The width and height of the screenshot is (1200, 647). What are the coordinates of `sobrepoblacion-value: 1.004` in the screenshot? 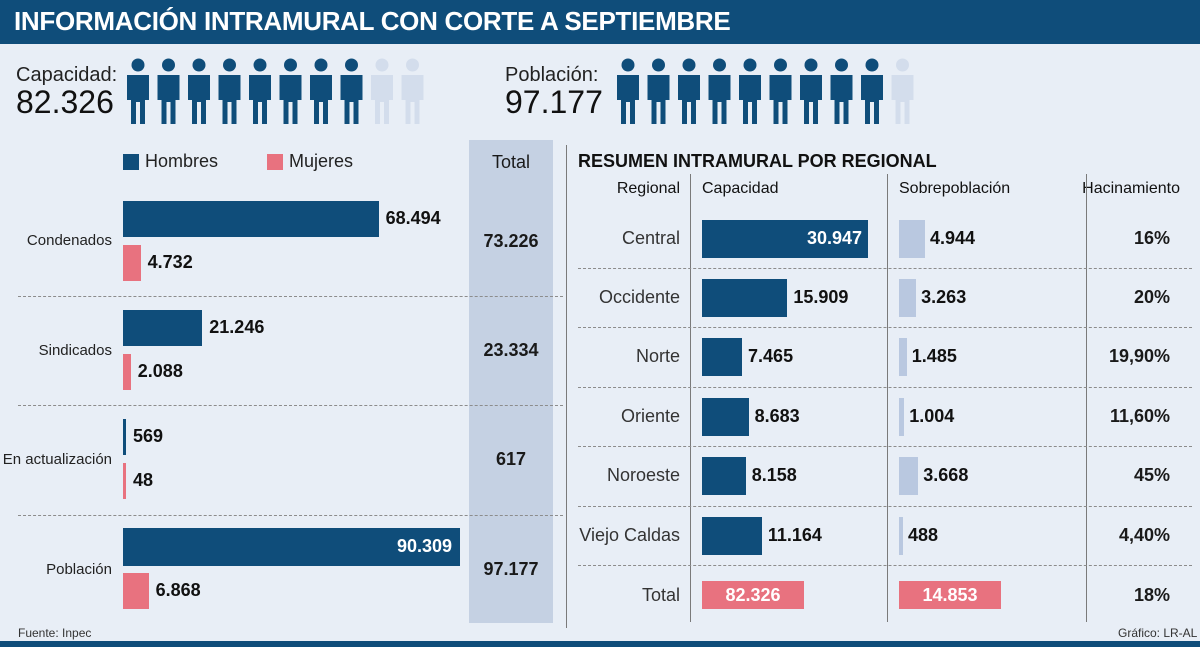 It's located at (932, 416).